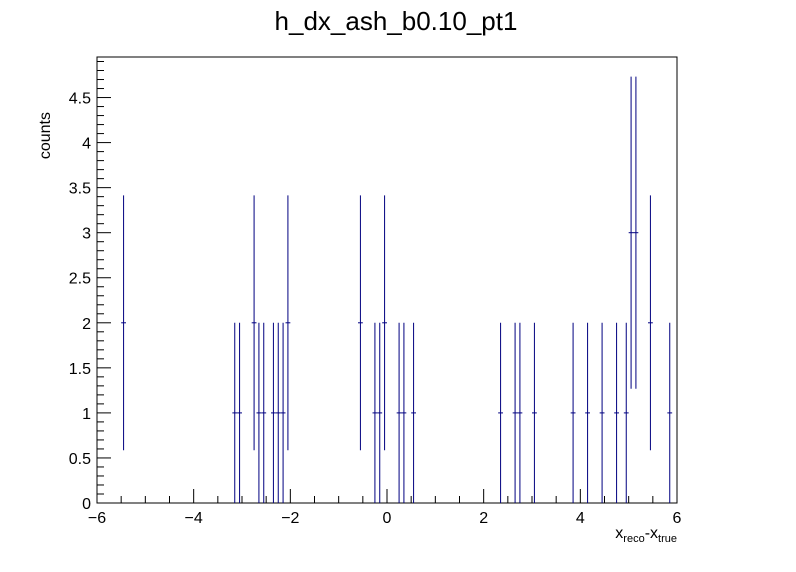 This screenshot has width=796, height=572. What do you see at coordinates (194, 518) in the screenshot?
I see `x-tick-label: −4` at bounding box center [194, 518].